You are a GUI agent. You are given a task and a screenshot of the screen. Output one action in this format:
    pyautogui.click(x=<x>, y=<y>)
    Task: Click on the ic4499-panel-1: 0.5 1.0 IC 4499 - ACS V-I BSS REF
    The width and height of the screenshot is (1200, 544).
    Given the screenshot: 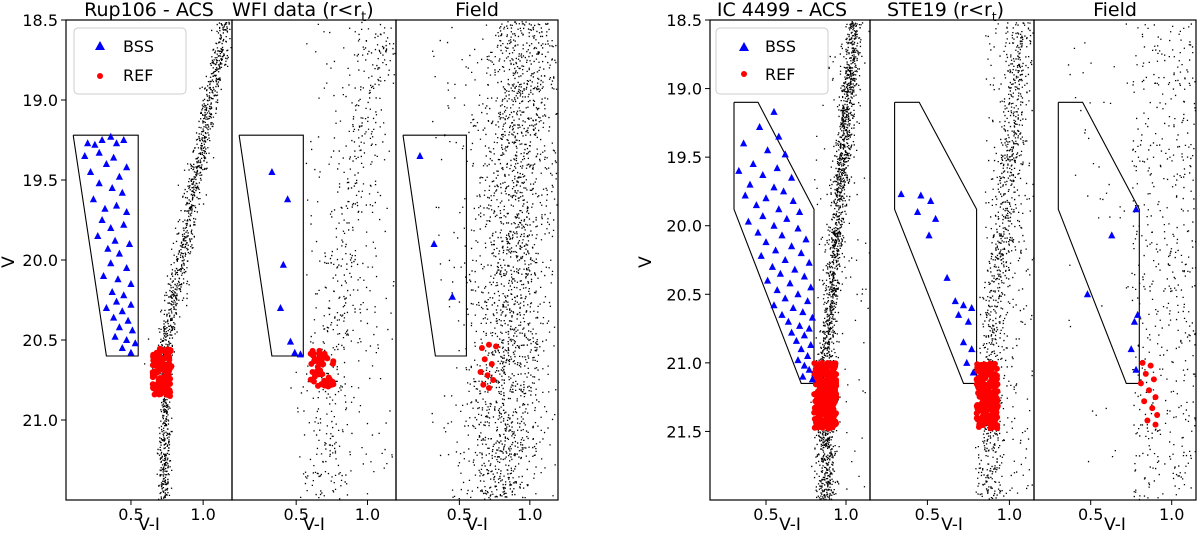 What is the action you would take?
    pyautogui.click(x=790, y=267)
    